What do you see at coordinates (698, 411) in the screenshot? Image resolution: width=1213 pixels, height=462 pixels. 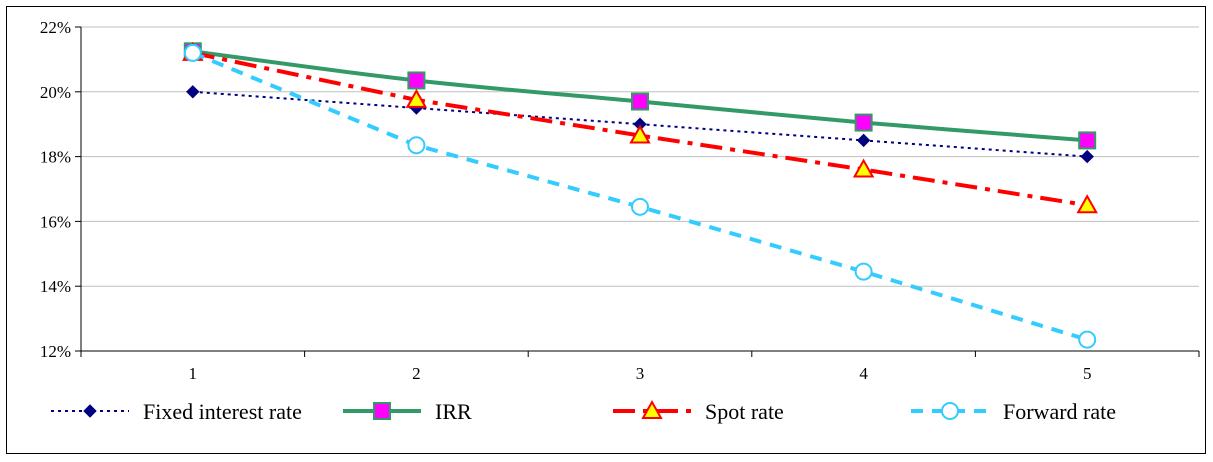 I see `legend-entry: Spot rate` at bounding box center [698, 411].